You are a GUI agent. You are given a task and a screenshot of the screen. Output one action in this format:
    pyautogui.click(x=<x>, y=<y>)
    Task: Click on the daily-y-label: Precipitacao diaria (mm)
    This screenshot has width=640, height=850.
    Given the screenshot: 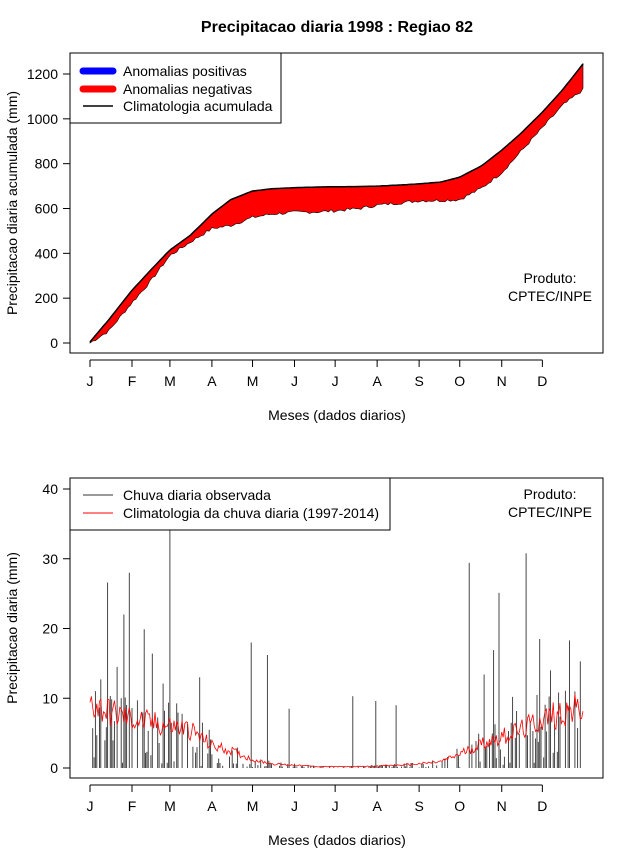 What is the action you would take?
    pyautogui.click(x=12, y=628)
    